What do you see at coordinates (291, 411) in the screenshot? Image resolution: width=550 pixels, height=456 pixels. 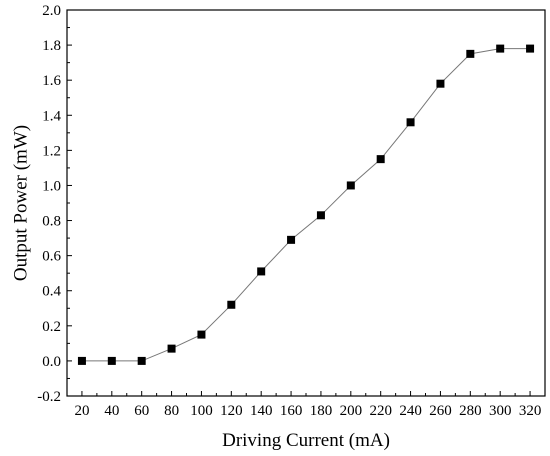 I see `x-tick-label: 160` at bounding box center [291, 411].